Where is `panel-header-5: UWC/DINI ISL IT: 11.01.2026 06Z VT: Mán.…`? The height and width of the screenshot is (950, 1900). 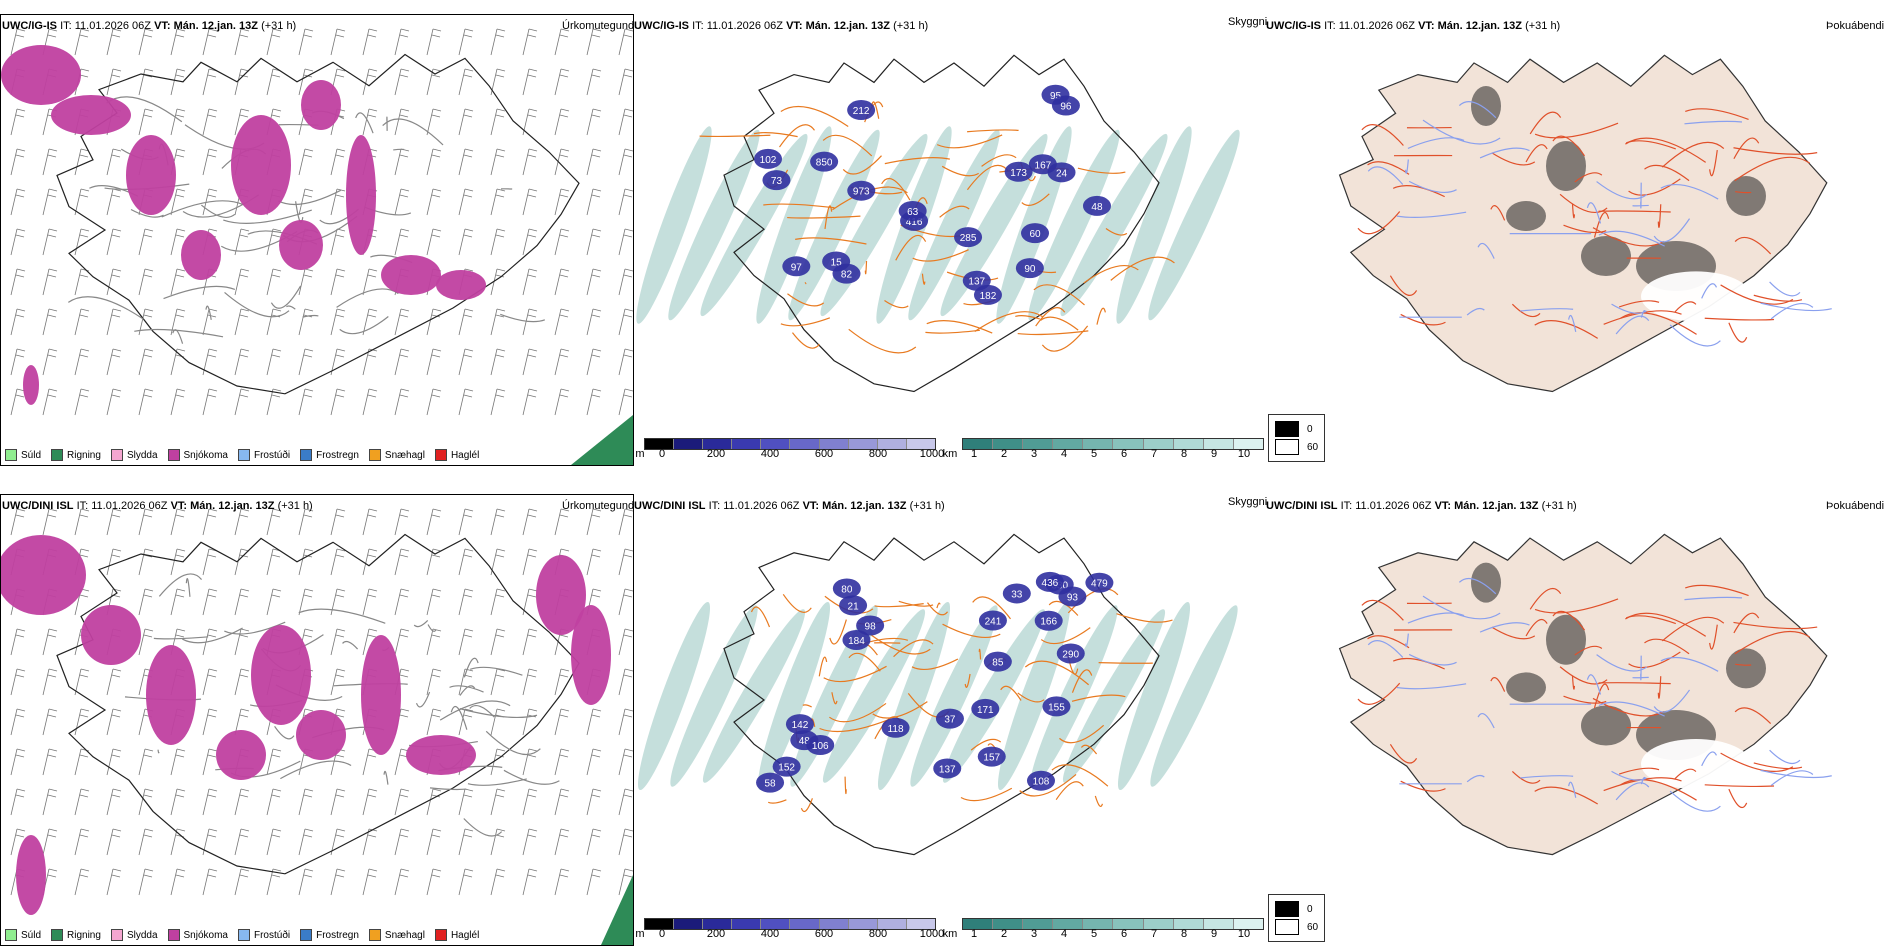 panel-header-5: UWC/DINI ISL IT: 11.01.2026 06Z VT: Mán.… is located at coordinates (789, 506).